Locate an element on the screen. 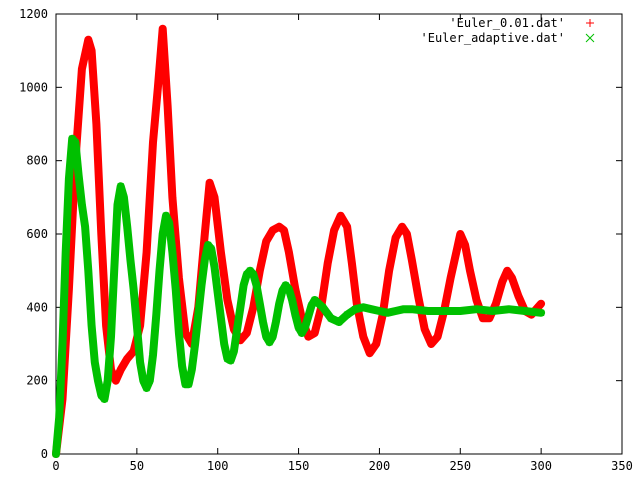 The height and width of the screenshot is (480, 640). x-tick-label: 100 is located at coordinates (218, 466).